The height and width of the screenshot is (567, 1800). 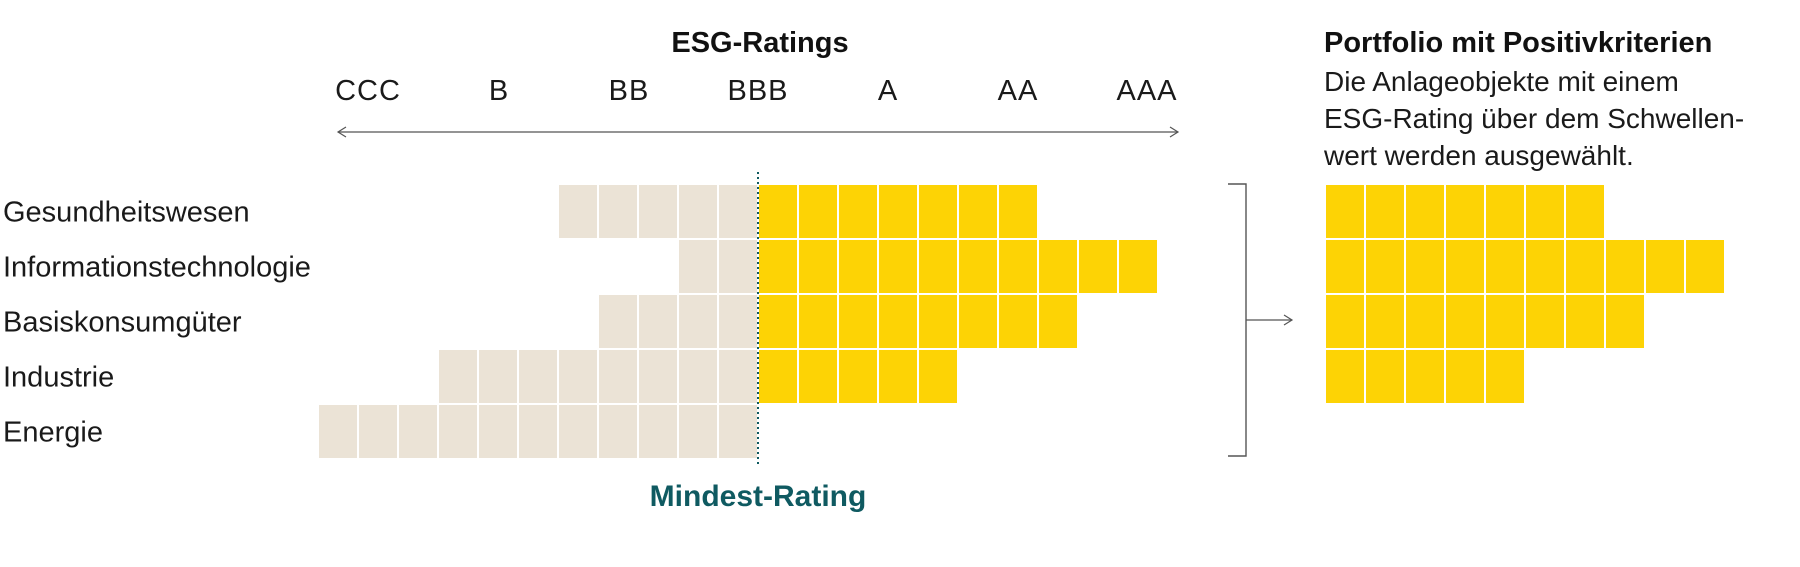 I want to click on sector-row: Gesundheitswesen, so click(x=520, y=211).